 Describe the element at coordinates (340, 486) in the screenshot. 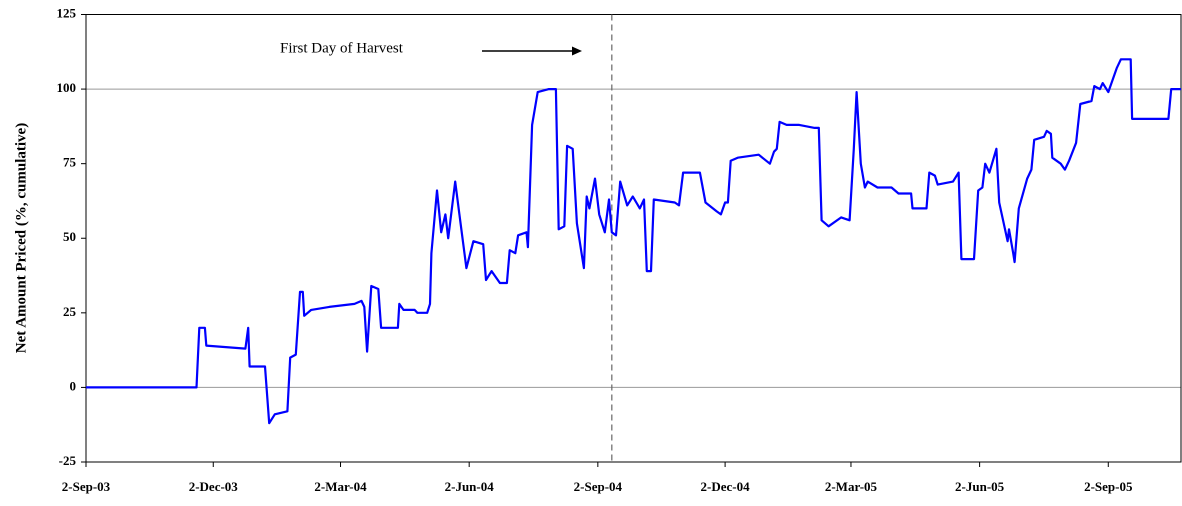

I see `x-tick-label: 2-Mar-04` at that location.